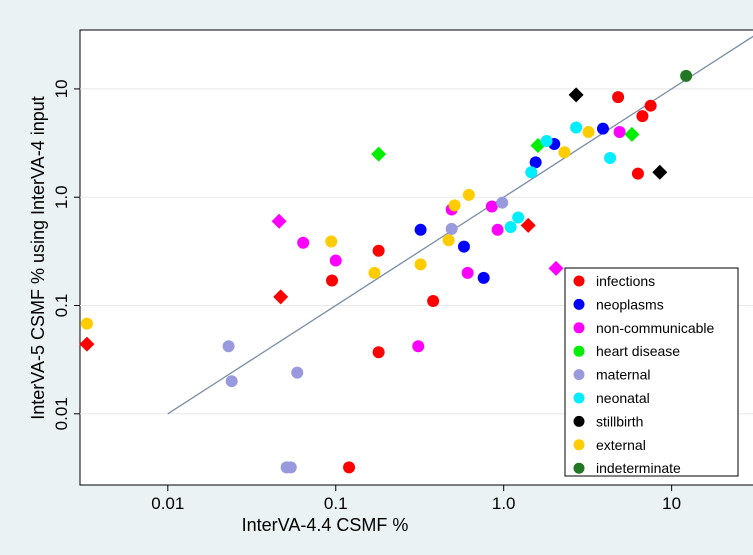 The height and width of the screenshot is (555, 753). Describe the element at coordinates (61, 197) in the screenshot. I see `y-tick-label: 1.0` at that location.